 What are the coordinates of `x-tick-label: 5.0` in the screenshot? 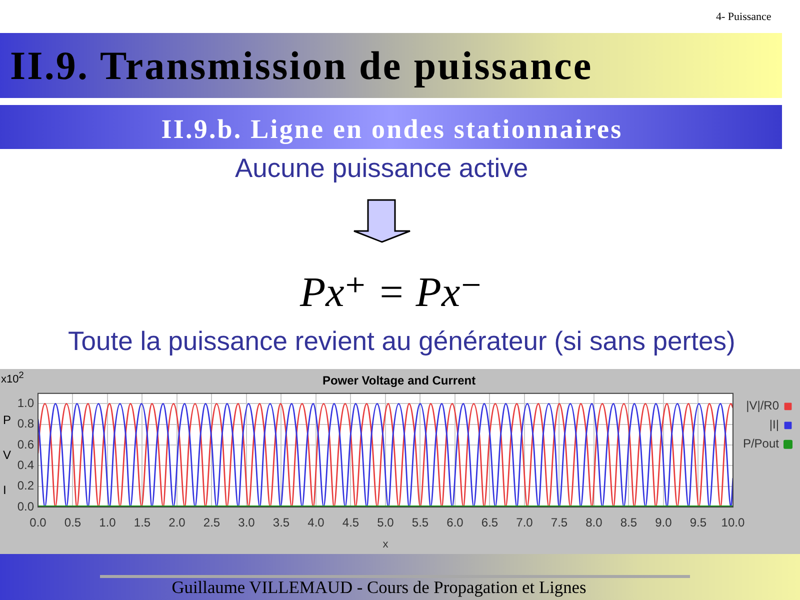 It's located at (385, 523).